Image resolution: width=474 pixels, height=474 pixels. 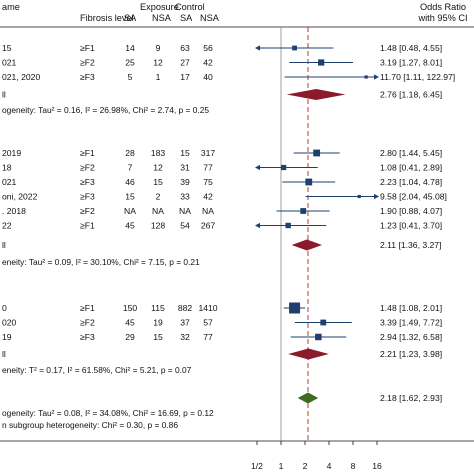 I want to click on x-tick-label: 8, so click(x=353, y=466).